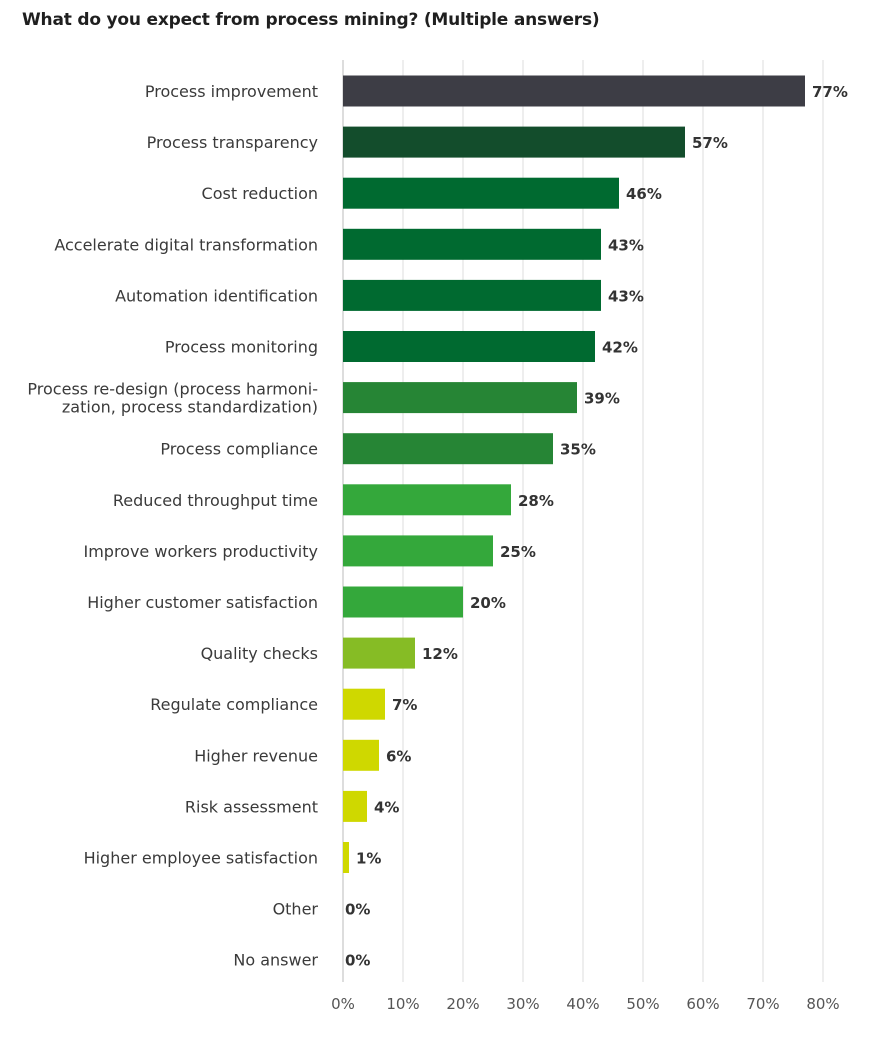  I want to click on value-label: 1%, so click(368, 859).